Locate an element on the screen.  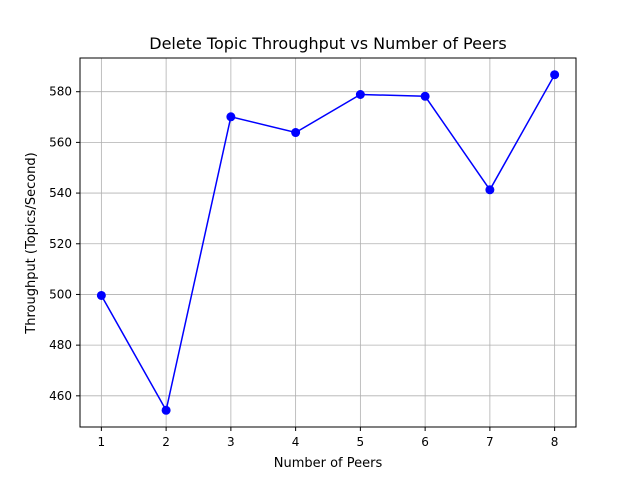
y-axis-label: Throughput (Topics/Second) is located at coordinates (31, 243).